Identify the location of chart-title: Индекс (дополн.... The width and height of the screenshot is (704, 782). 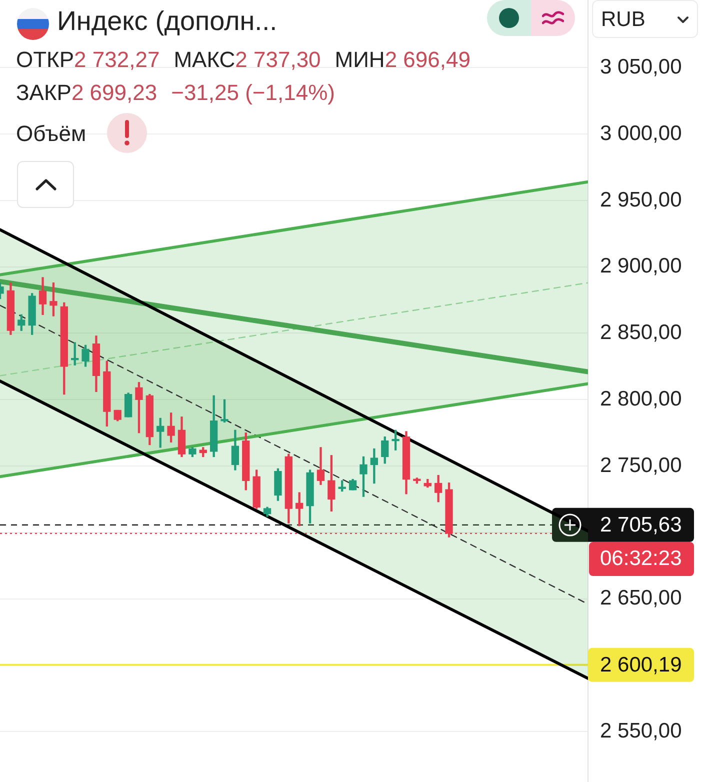
(167, 21).